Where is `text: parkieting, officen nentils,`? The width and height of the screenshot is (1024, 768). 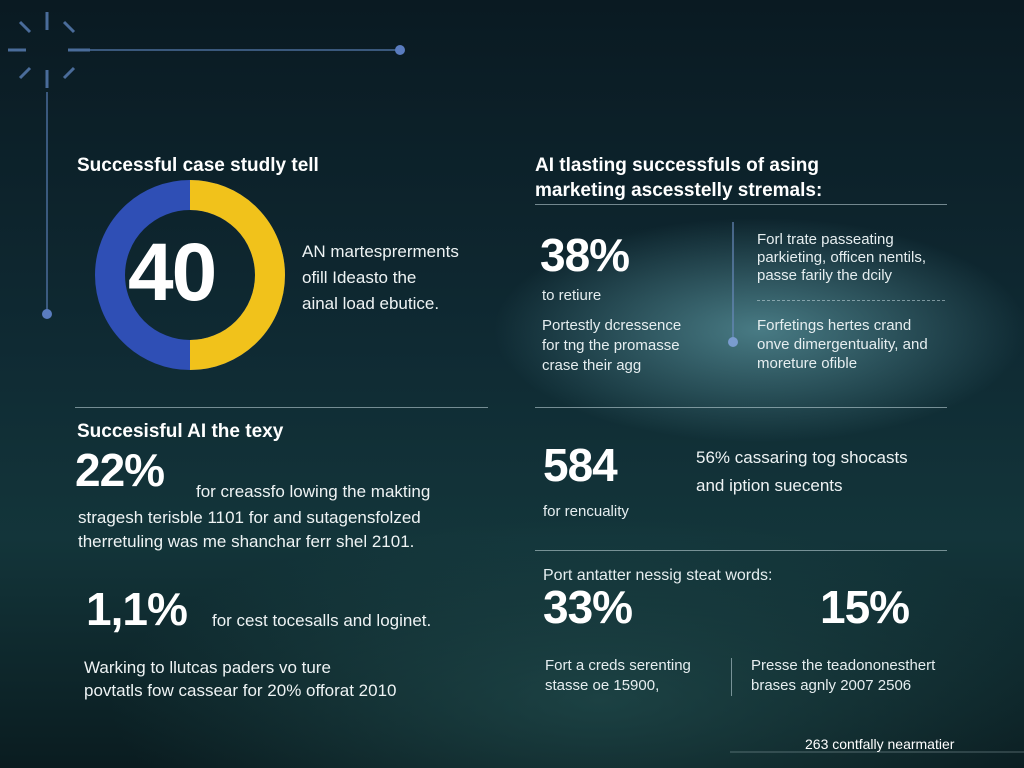 text: parkieting, officen nentils, is located at coordinates (841, 257).